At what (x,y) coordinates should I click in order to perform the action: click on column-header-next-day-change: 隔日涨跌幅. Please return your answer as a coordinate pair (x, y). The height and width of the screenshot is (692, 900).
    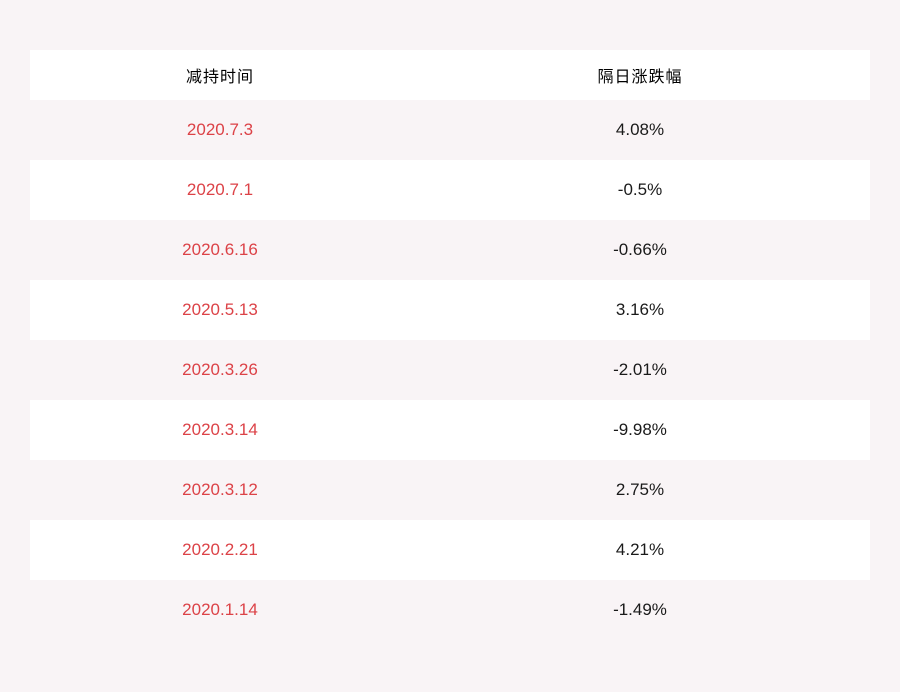
    Looking at the image, I should click on (640, 77).